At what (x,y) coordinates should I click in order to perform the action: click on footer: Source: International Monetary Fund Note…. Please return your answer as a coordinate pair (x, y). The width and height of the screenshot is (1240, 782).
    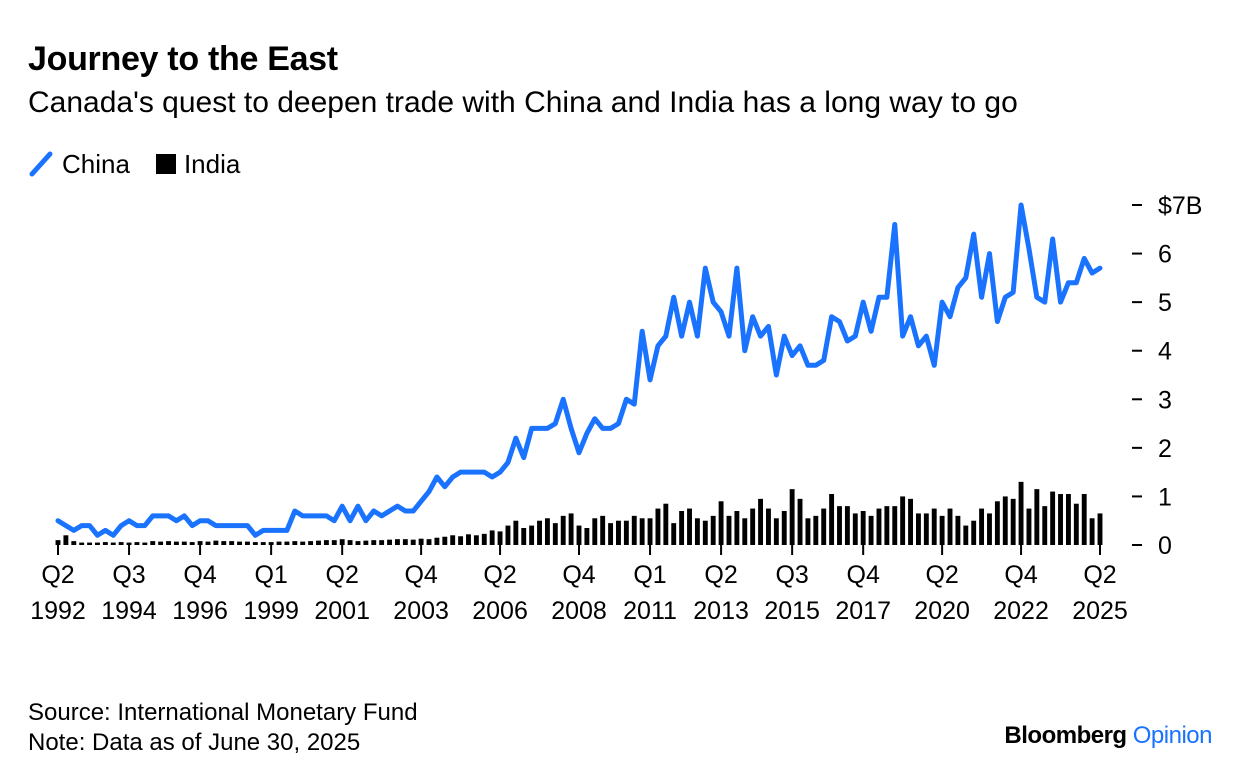
    Looking at the image, I should click on (223, 728).